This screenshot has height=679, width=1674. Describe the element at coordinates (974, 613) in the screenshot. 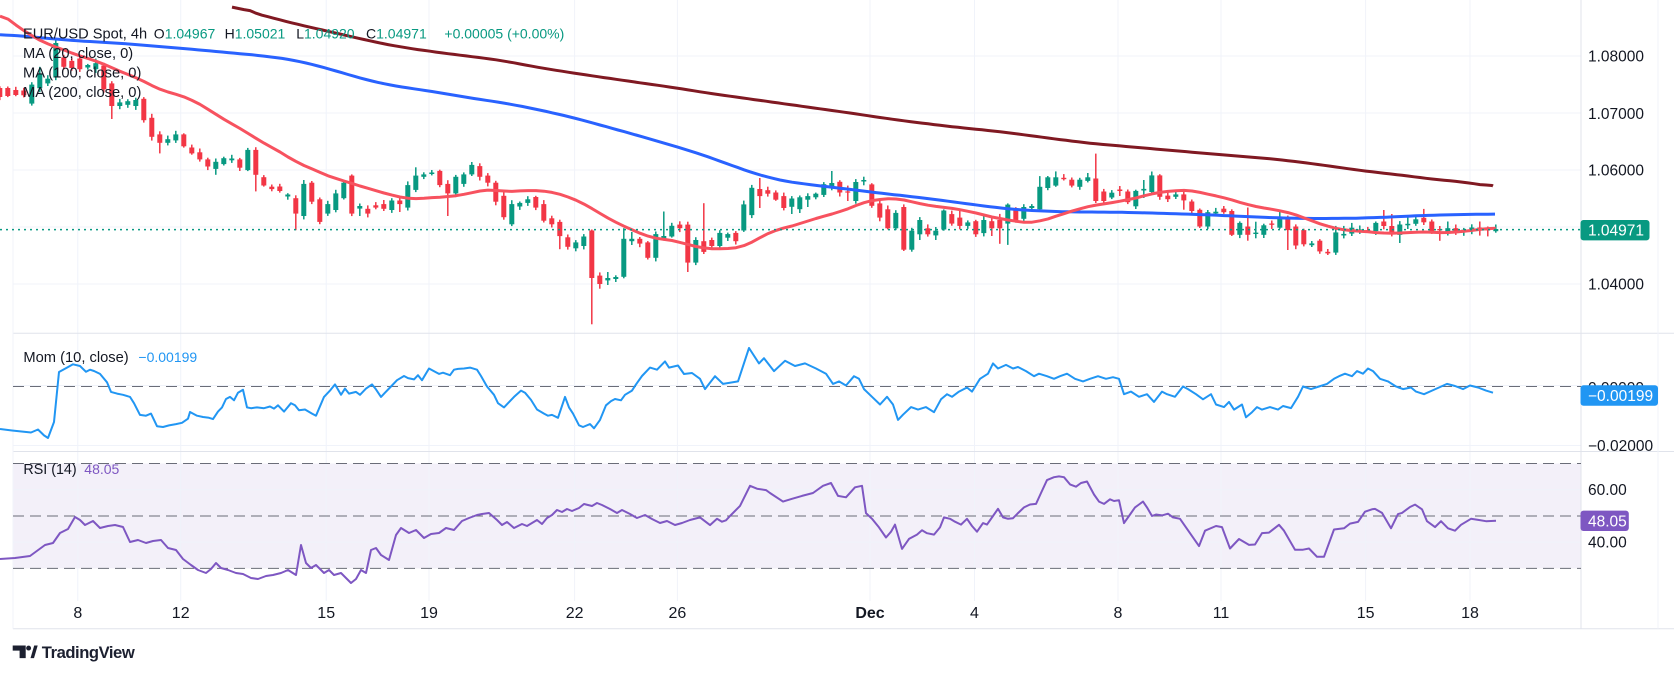

I see `svg-text: 4` at that location.